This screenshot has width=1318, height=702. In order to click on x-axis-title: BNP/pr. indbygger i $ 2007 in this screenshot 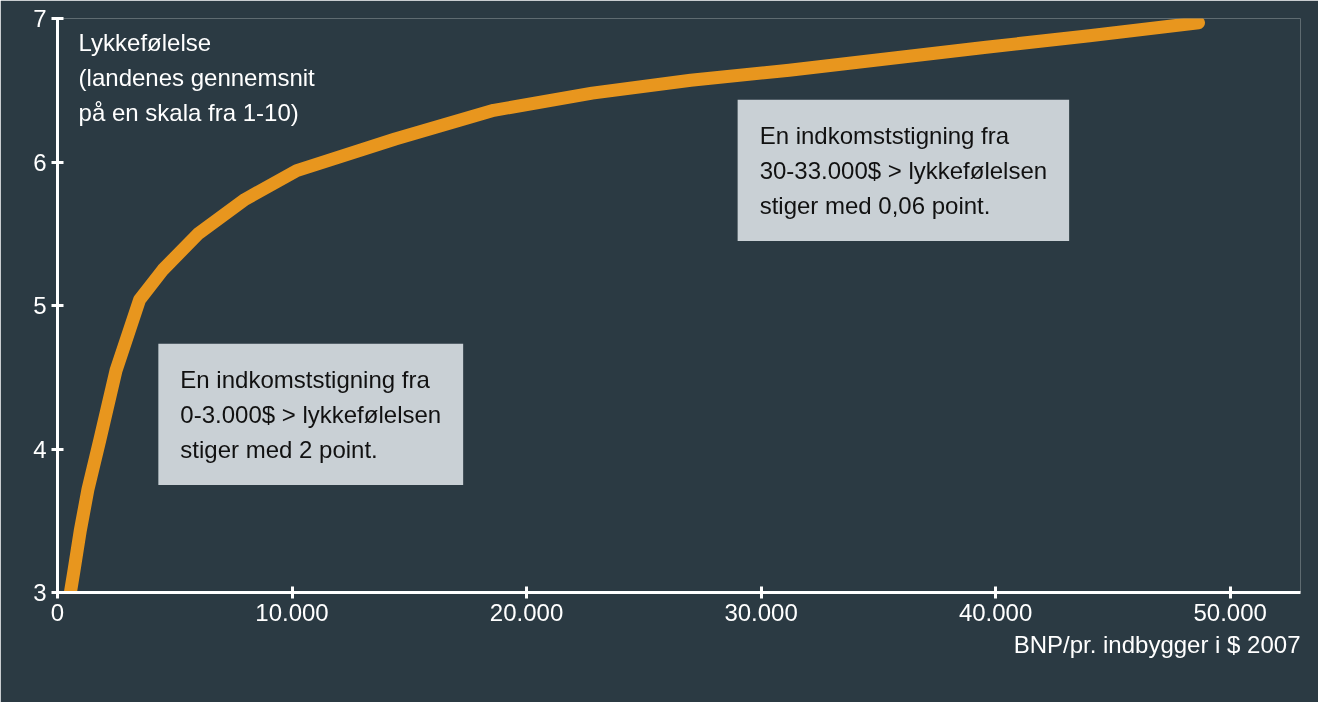, I will do `click(1157, 644)`.